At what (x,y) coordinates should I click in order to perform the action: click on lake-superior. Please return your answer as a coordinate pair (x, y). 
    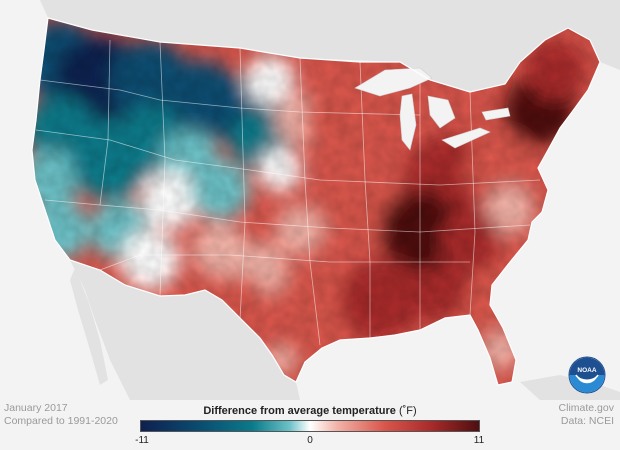
    Looking at the image, I should click on (393, 82).